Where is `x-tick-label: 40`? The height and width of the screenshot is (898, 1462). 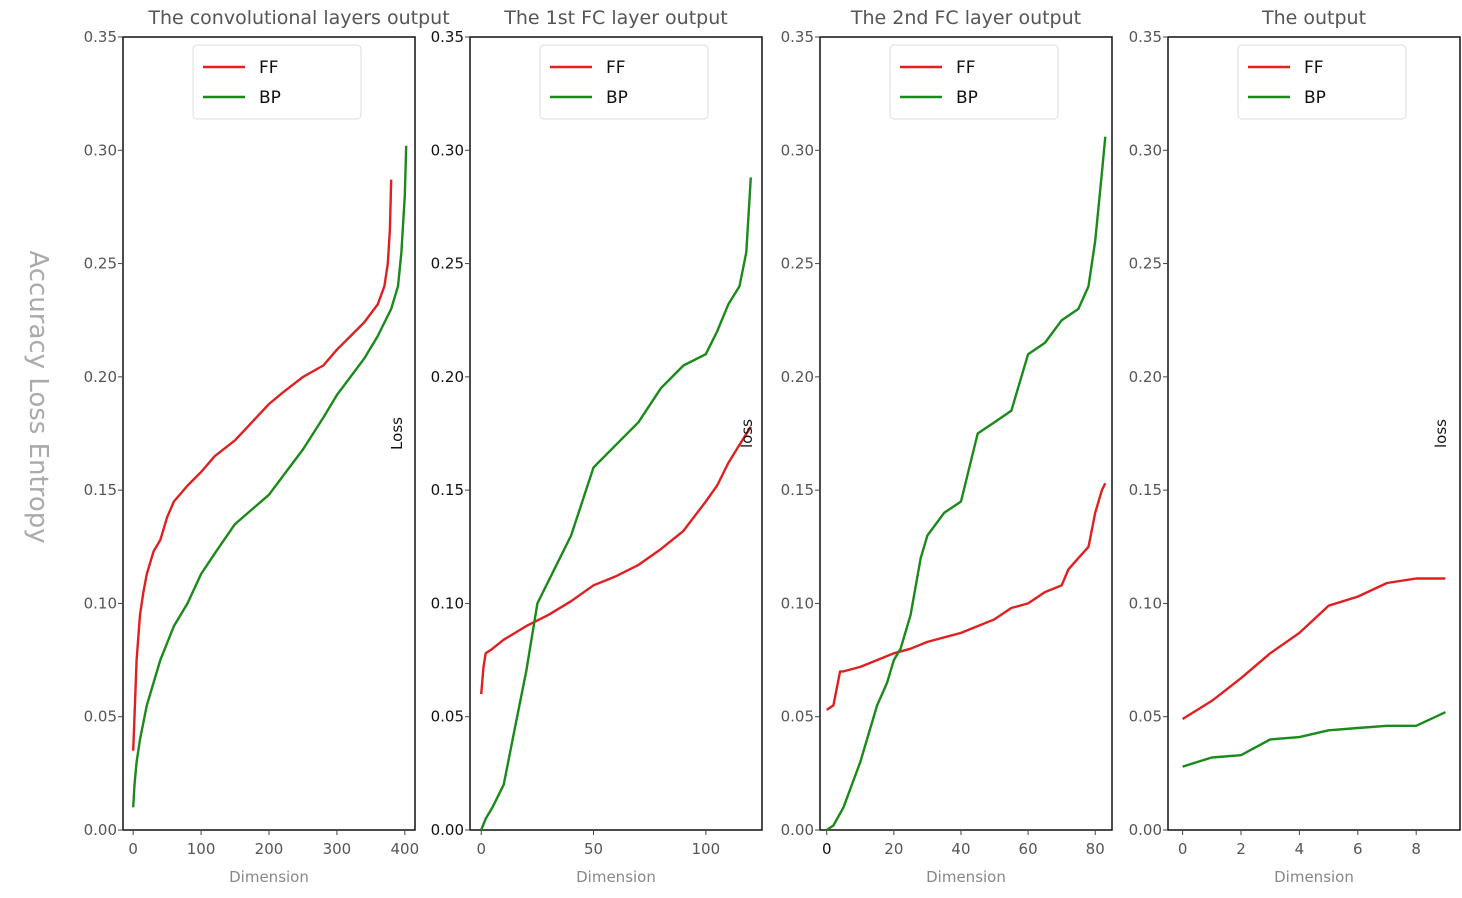 x-tick-label: 40 is located at coordinates (960, 849).